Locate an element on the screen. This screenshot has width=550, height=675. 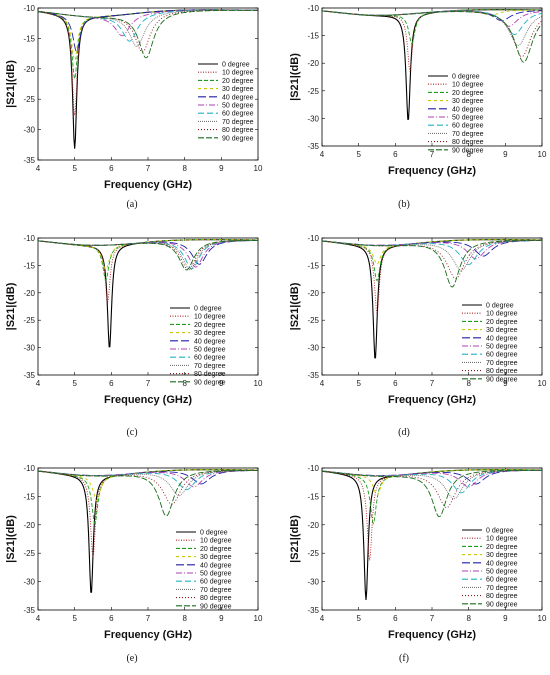
series-line-50-degree is located at coordinates (431, 249).